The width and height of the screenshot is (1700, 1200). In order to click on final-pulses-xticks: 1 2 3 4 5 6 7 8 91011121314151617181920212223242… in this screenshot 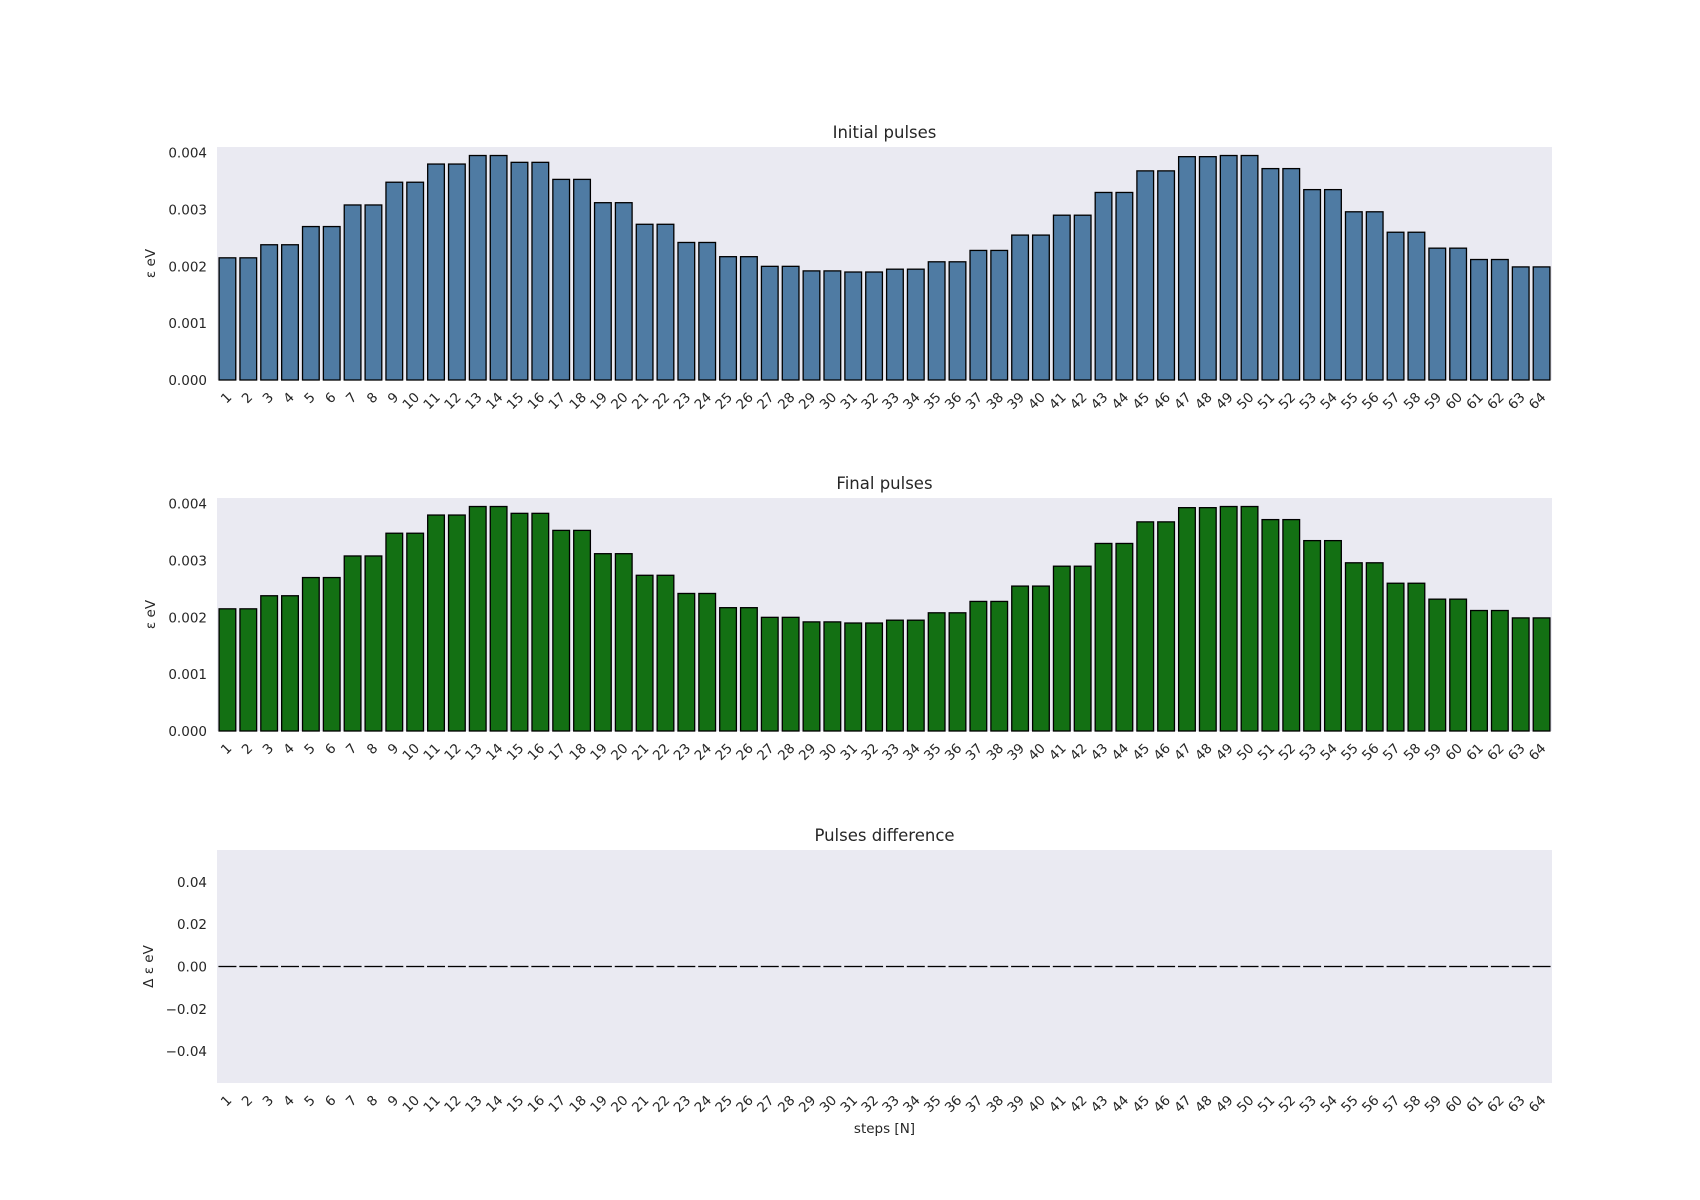, I will do `click(884, 752)`.